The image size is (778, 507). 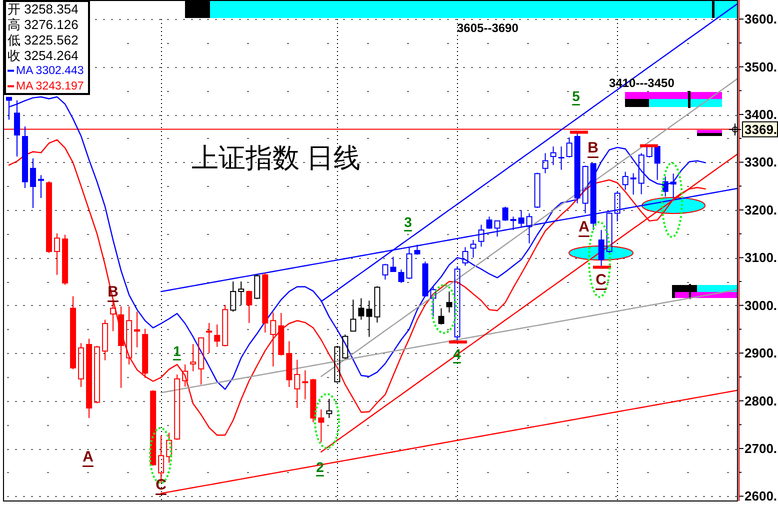 I want to click on annotation: C, so click(x=601, y=280).